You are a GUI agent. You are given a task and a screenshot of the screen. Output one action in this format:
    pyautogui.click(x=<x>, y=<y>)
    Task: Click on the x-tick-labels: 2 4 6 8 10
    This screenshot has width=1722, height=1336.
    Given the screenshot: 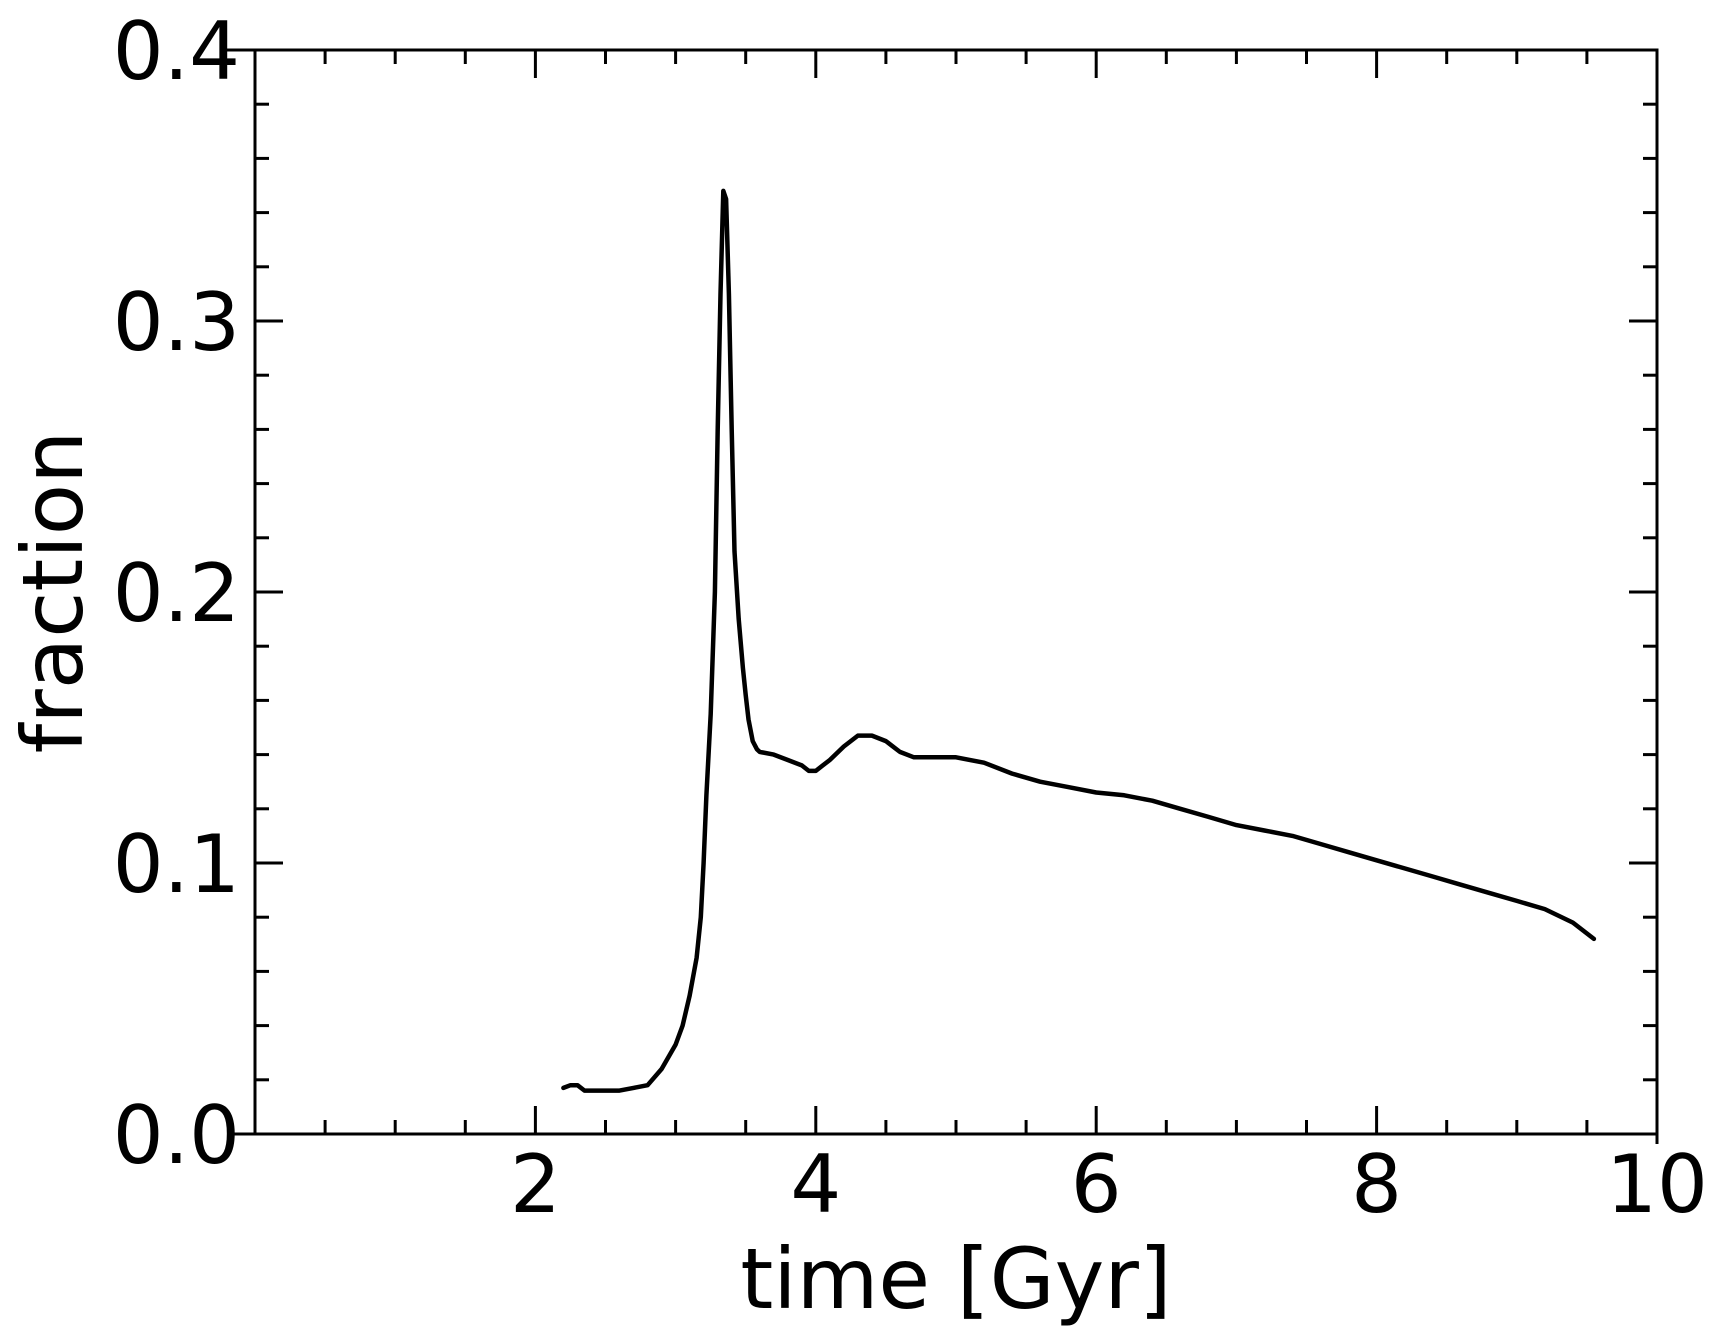 What is the action you would take?
    pyautogui.click(x=1109, y=1184)
    